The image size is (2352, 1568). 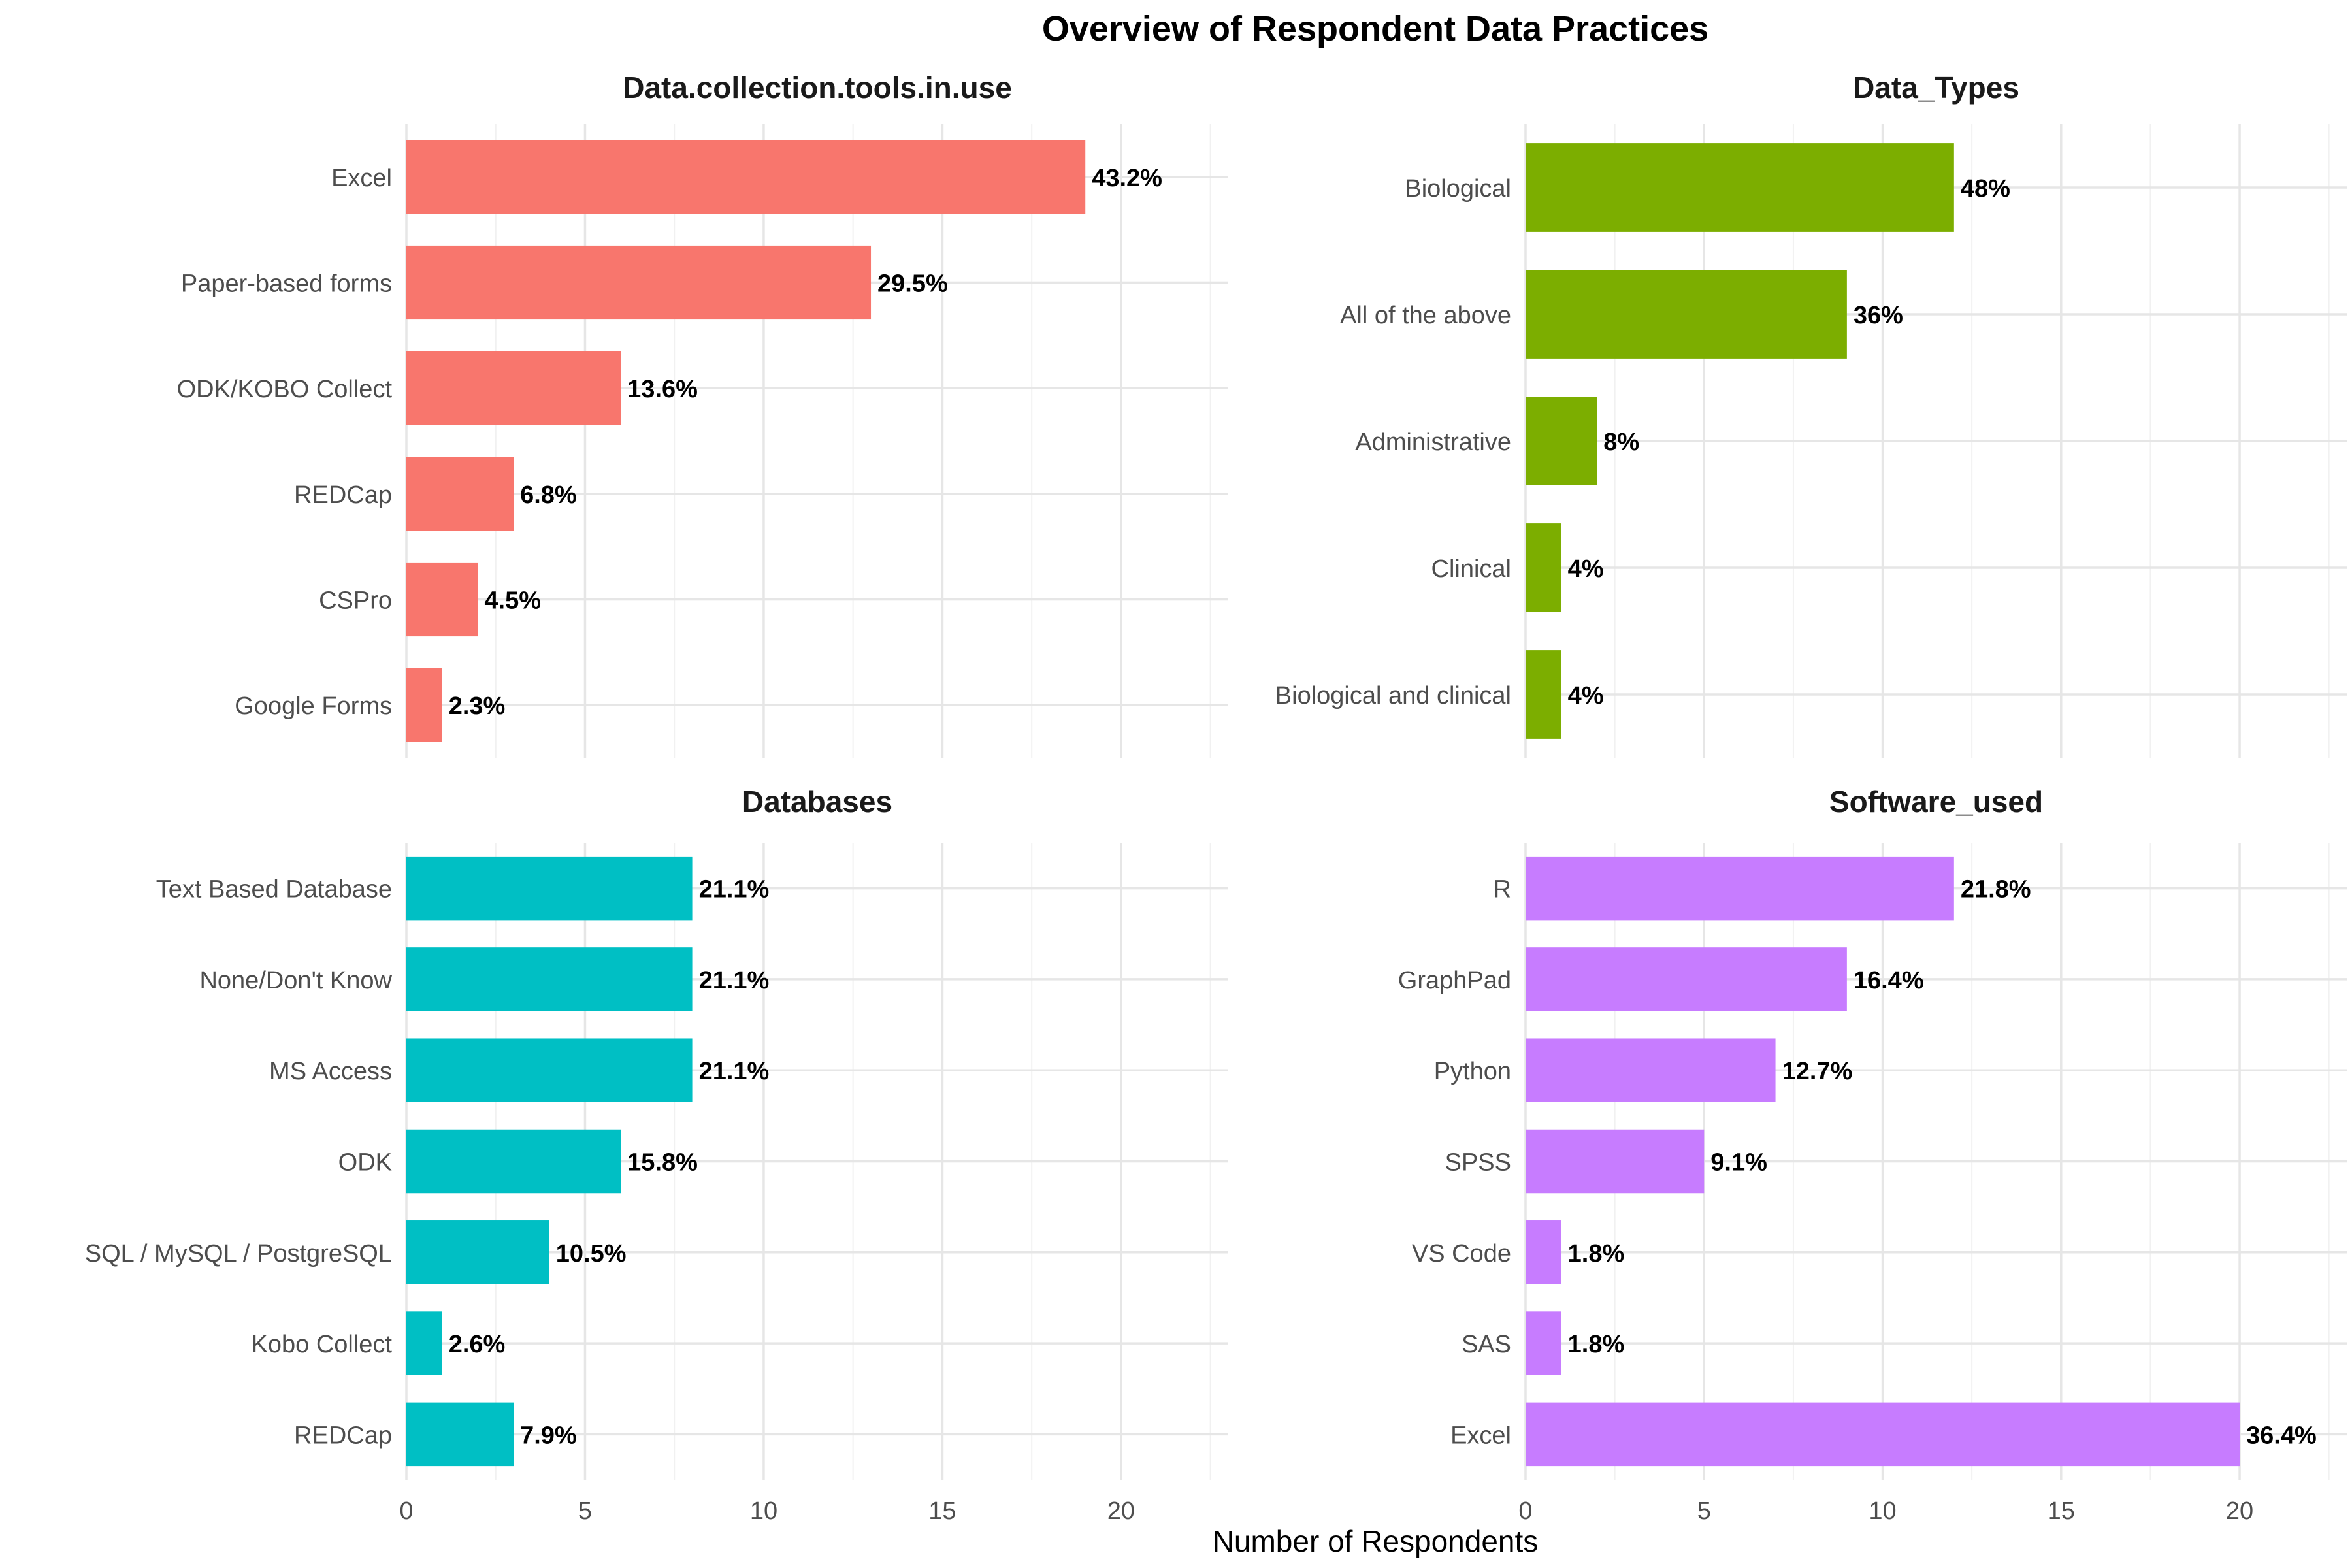 What do you see at coordinates (1433, 442) in the screenshot?
I see `category-label: Administrative` at bounding box center [1433, 442].